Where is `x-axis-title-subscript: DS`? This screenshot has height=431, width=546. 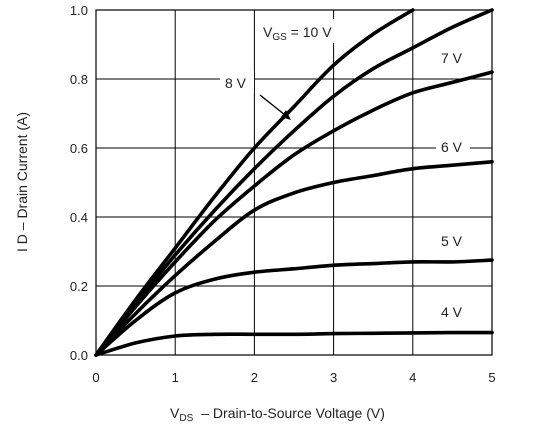
x-axis-title-subscript: DS is located at coordinates (186, 418).